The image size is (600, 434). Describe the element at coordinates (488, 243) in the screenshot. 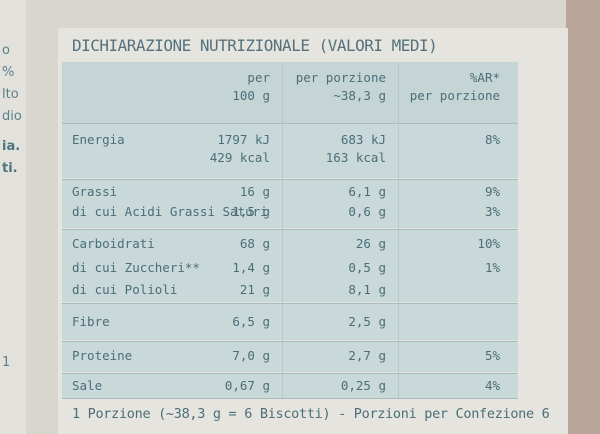

I see `value-ar: 10%` at that location.